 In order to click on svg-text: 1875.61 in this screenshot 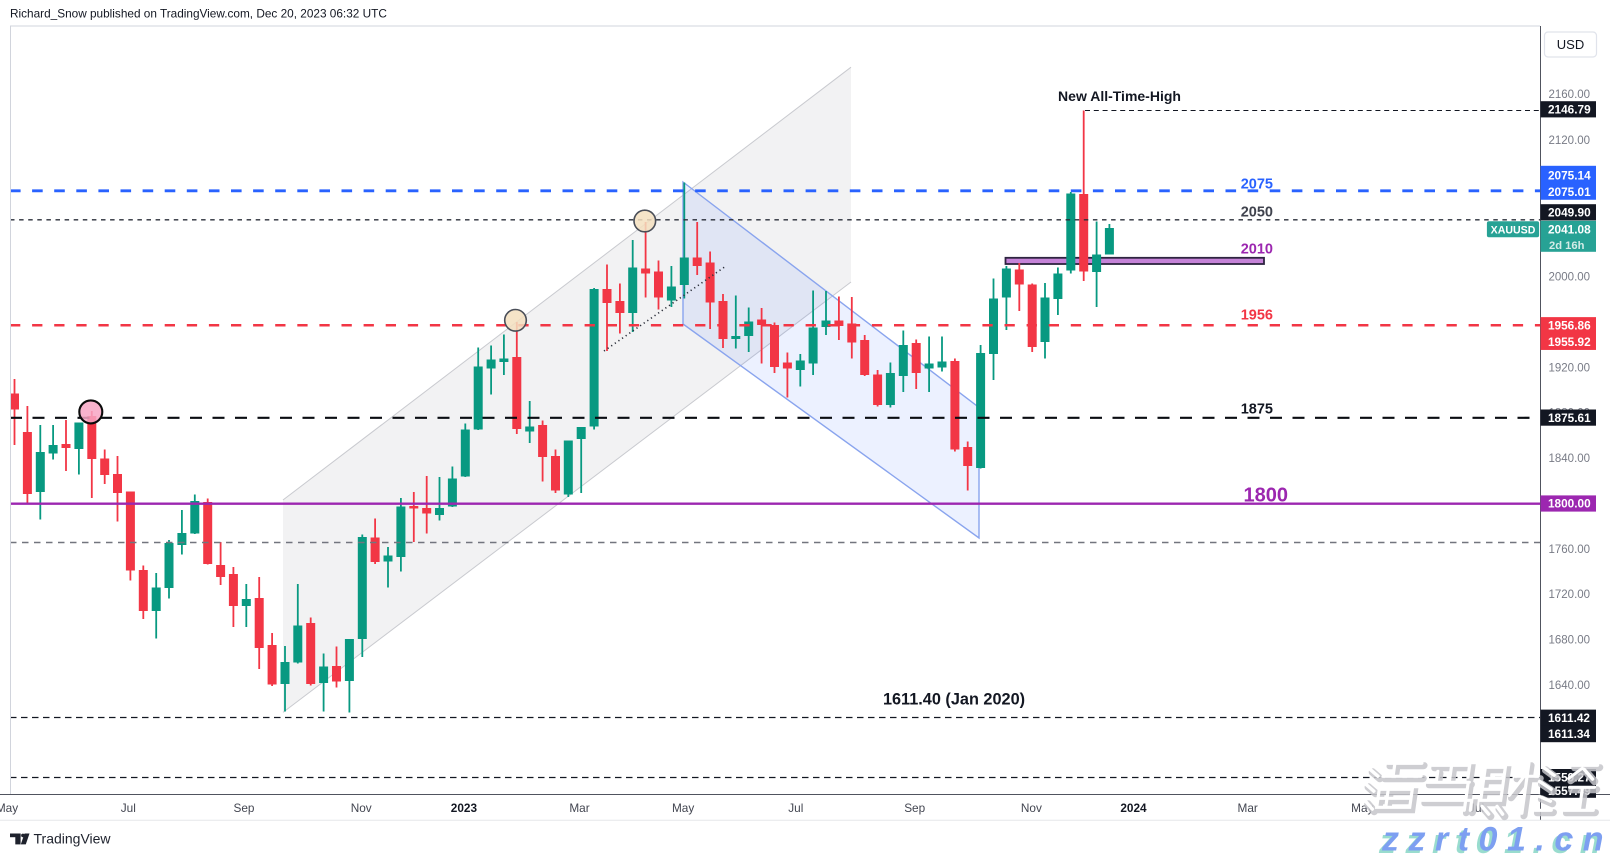, I will do `click(1569, 418)`.